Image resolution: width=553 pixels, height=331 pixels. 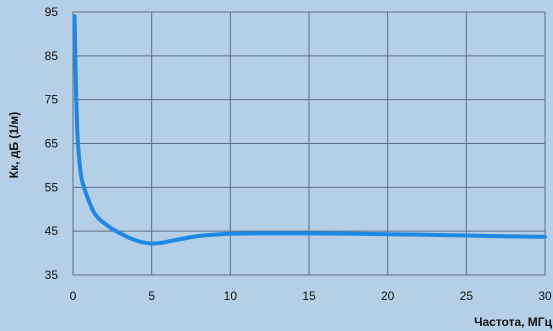 What do you see at coordinates (388, 296) in the screenshot?
I see `x-tick-label: 20` at bounding box center [388, 296].